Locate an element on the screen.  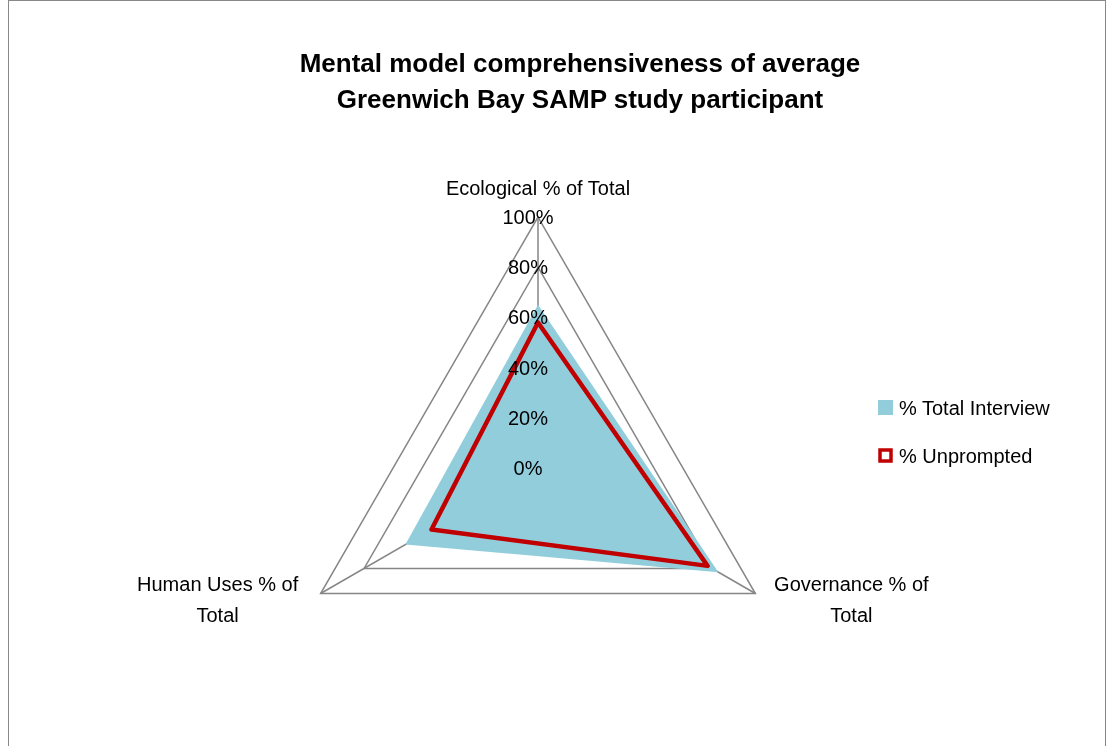
y-tick-label: 20% is located at coordinates (528, 417).